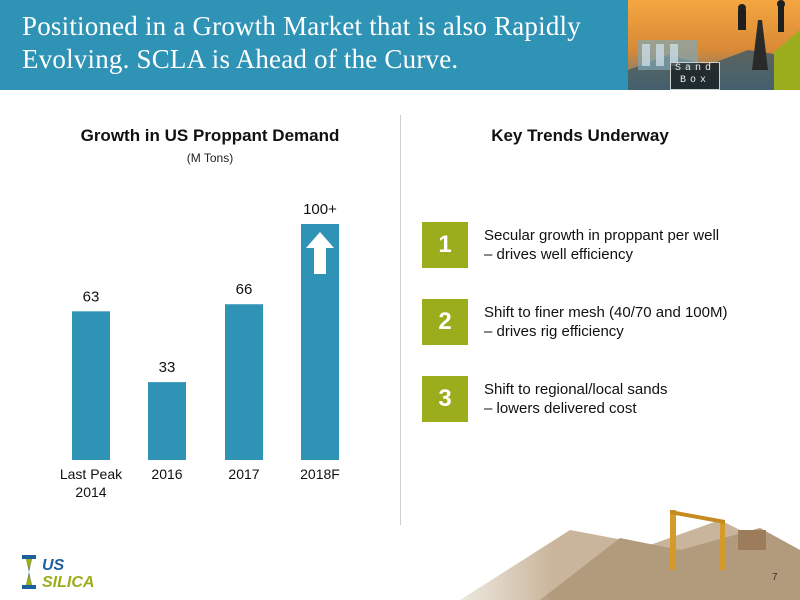 Image resolution: width=800 pixels, height=600 pixels. Describe the element at coordinates (558, 254) in the screenshot. I see `trend-line-2: – drives well efficiency` at that location.